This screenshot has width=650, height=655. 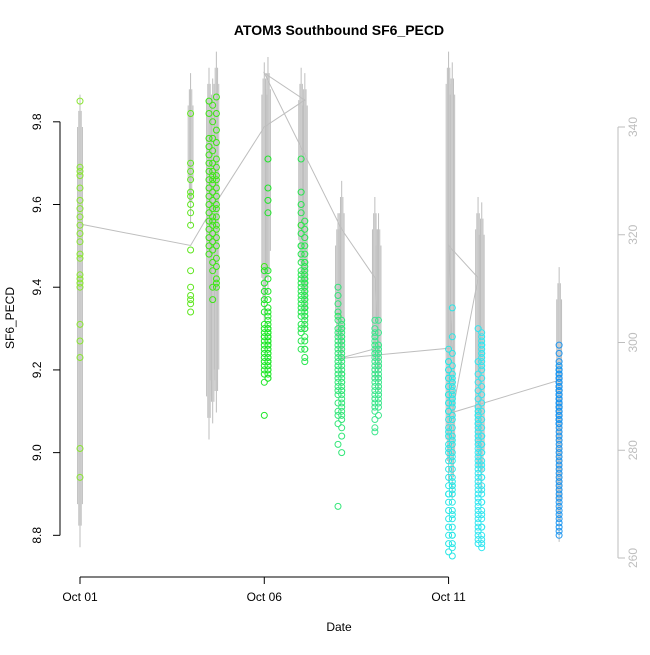 I want to click on x-tick-label: Oct 11, so click(x=448, y=597).